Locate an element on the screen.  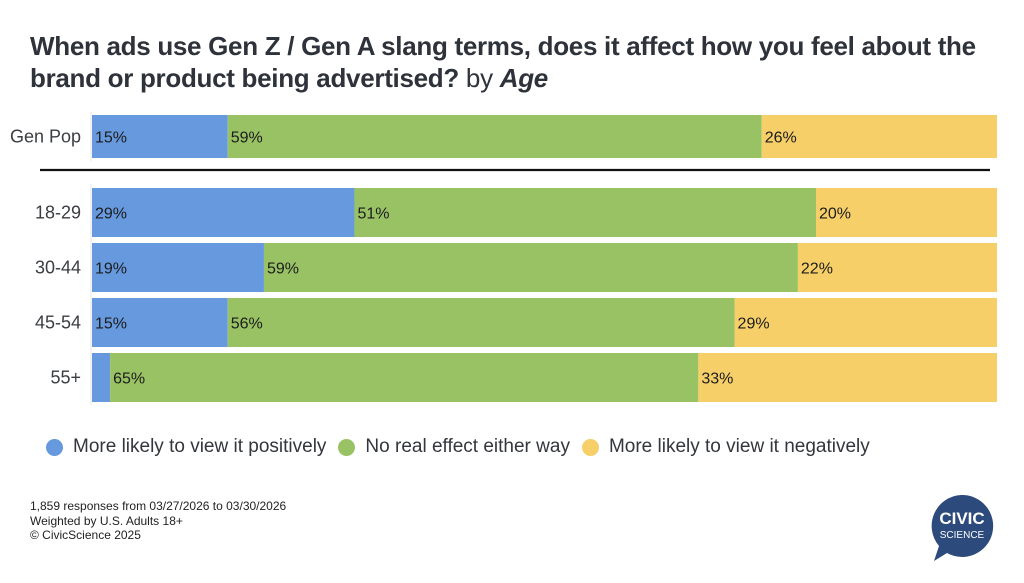
category-label-55: 55+ is located at coordinates (65, 378).